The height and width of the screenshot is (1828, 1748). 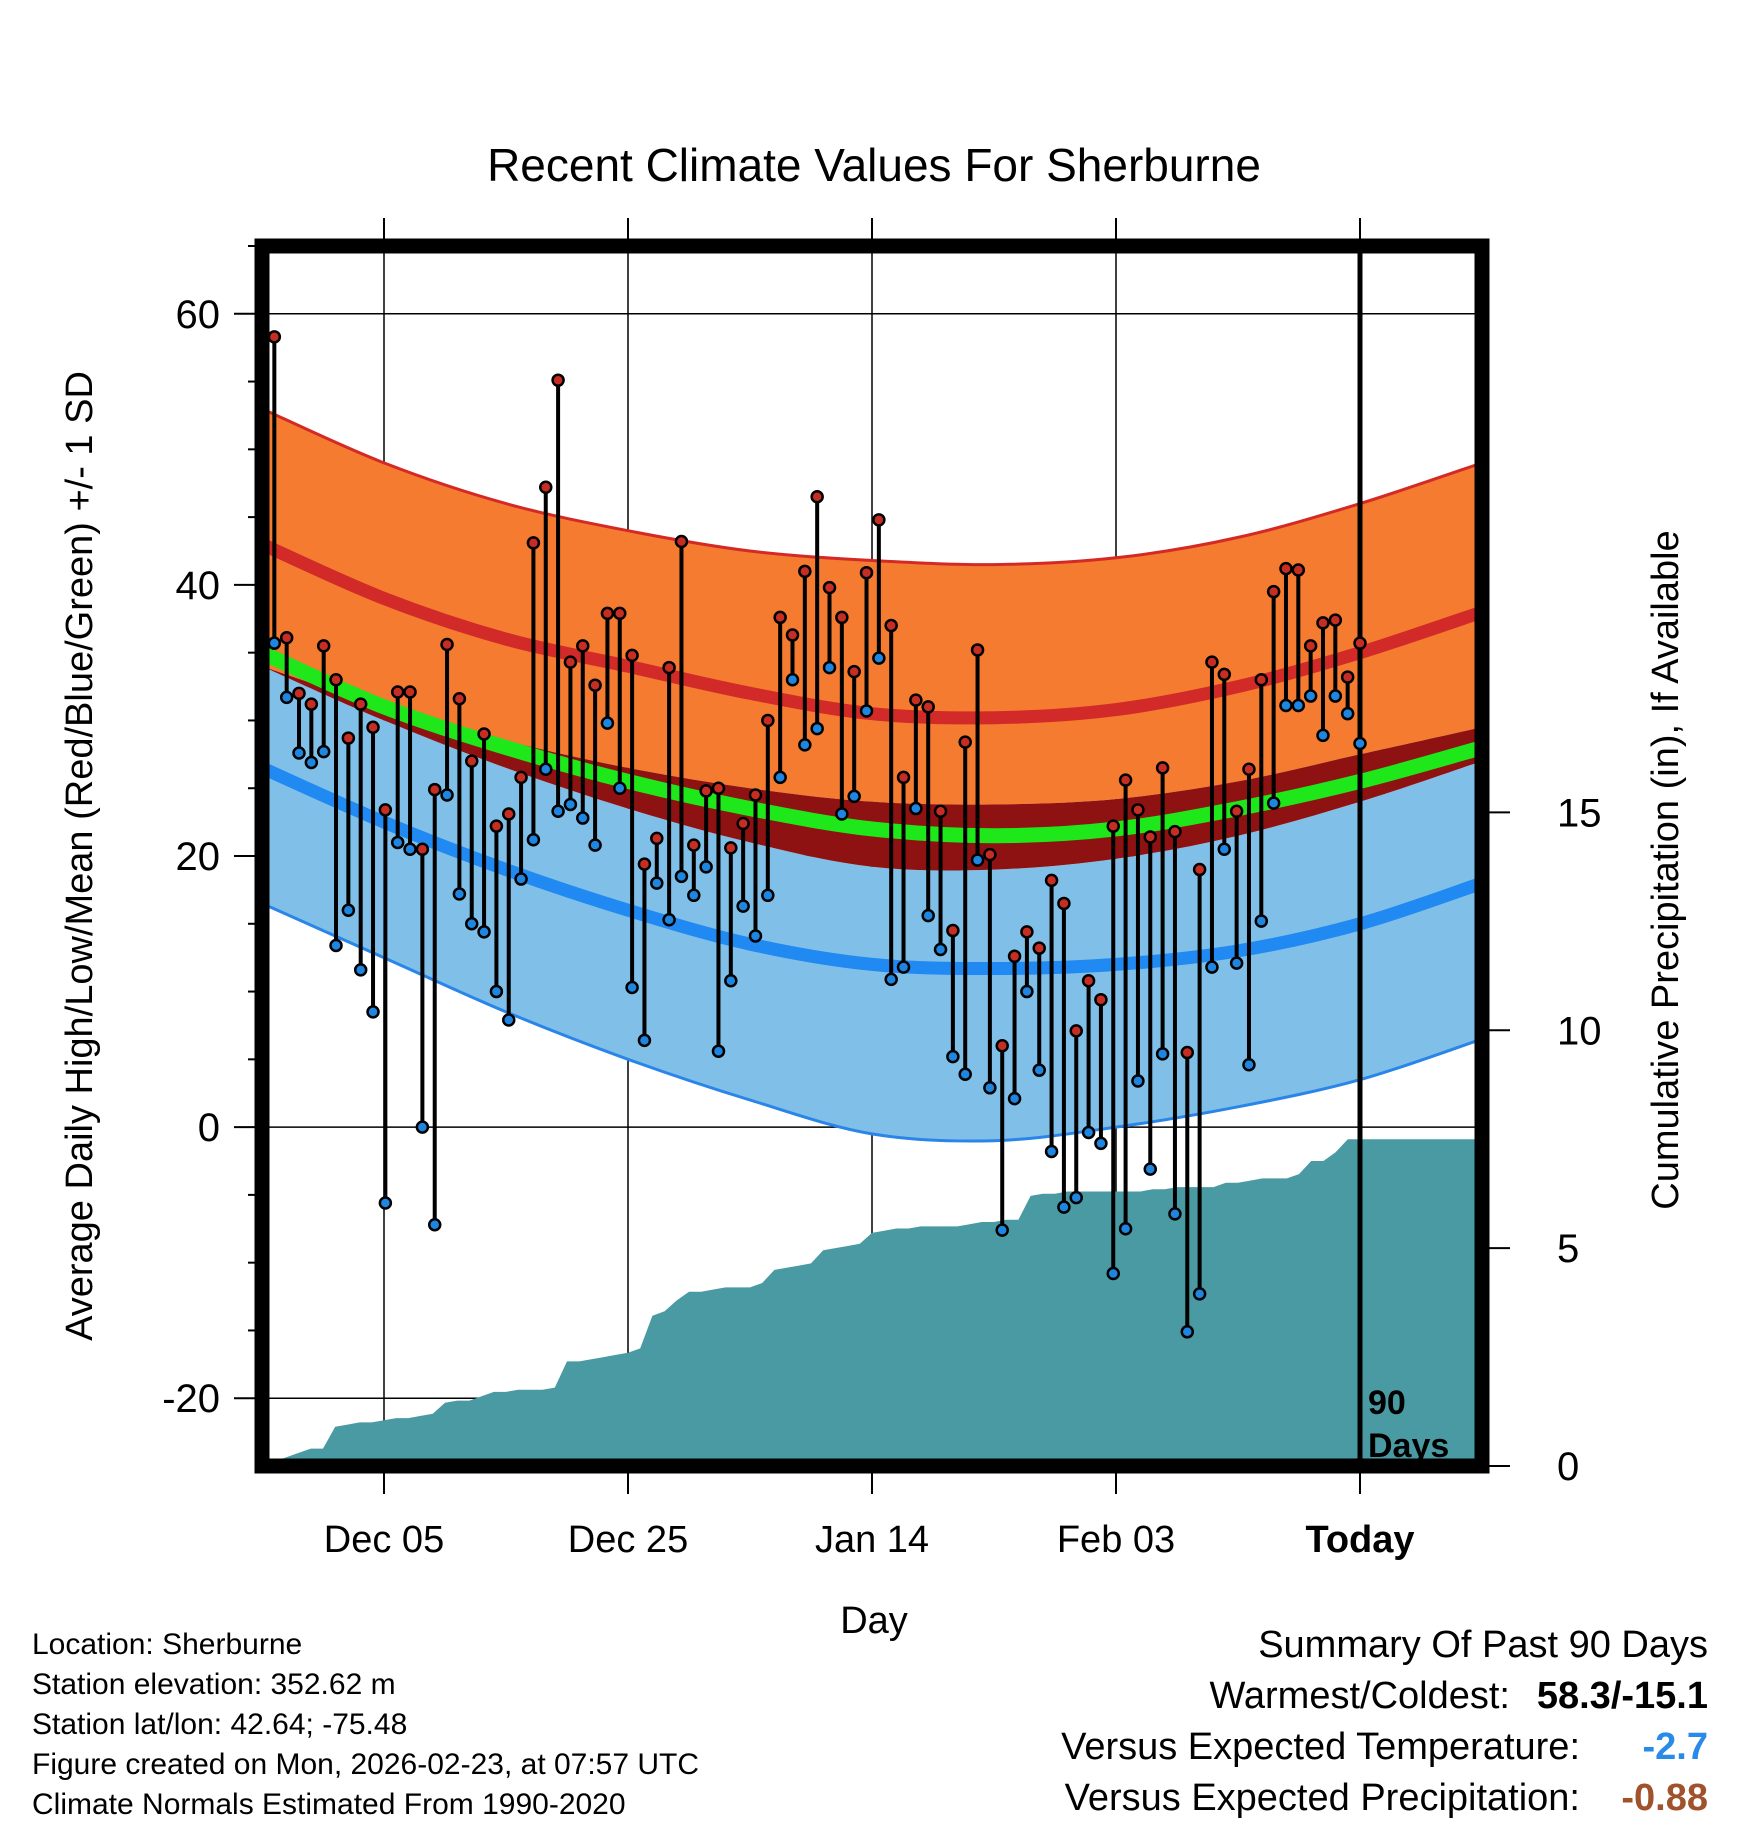 What do you see at coordinates (1320, 1747) in the screenshot?
I see `temp-anomaly-label: Versus Expected Temperature:` at bounding box center [1320, 1747].